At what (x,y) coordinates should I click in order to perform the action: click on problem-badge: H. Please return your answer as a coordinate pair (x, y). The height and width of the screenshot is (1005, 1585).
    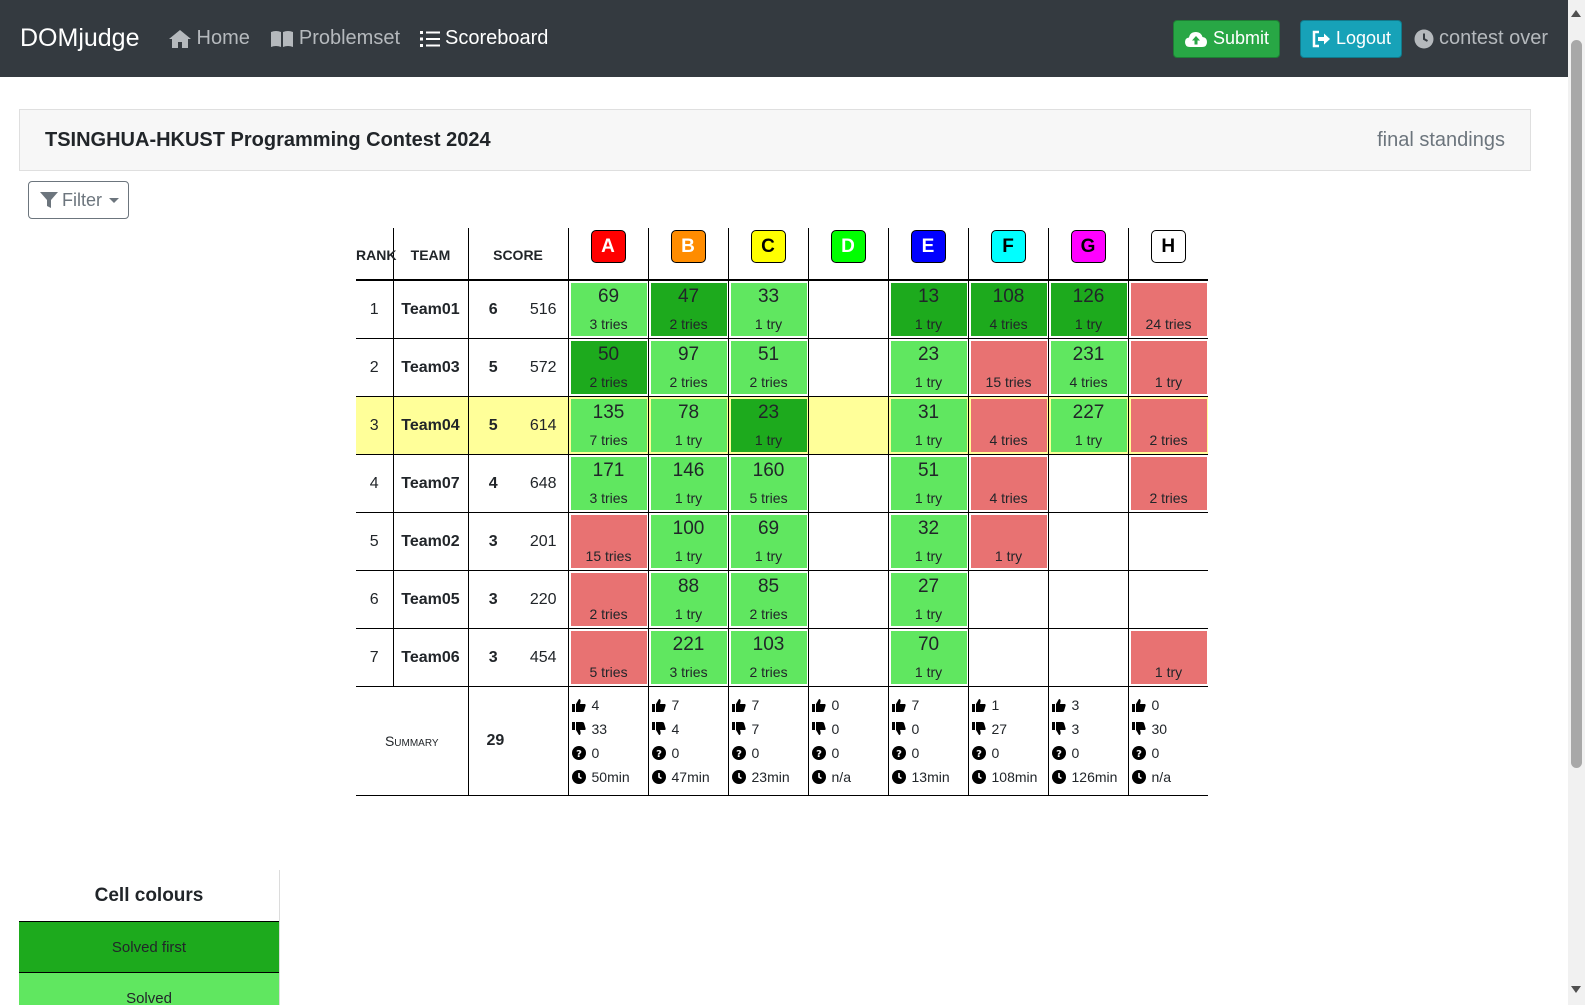
    Looking at the image, I should click on (1168, 246).